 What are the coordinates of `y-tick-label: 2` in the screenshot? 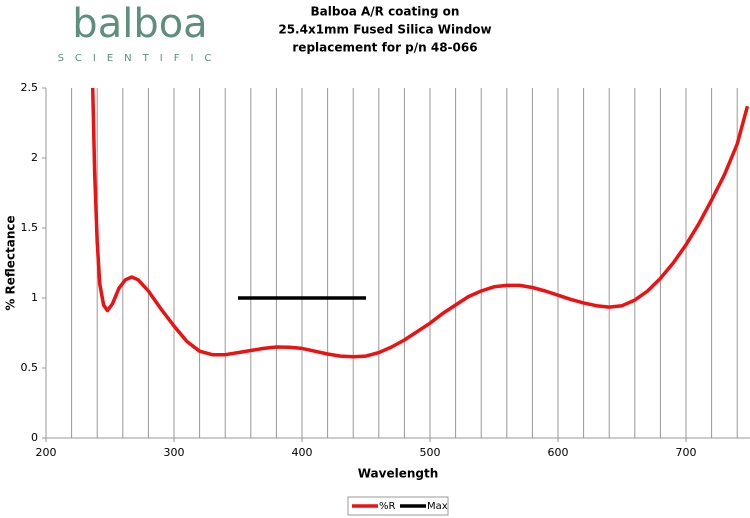 It's located at (34, 157).